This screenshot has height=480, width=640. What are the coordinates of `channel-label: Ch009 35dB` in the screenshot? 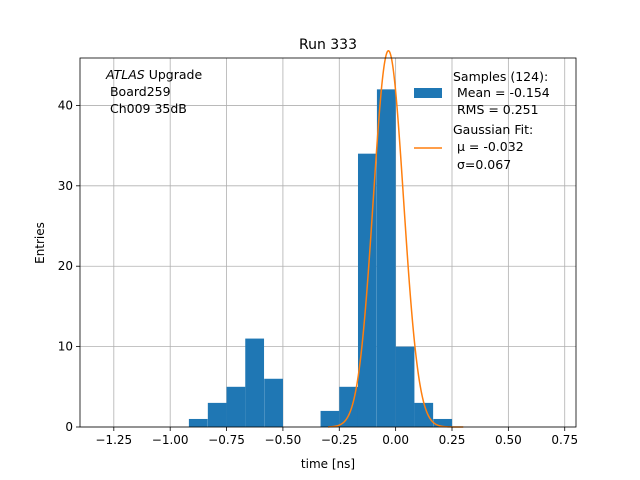 It's located at (146, 108).